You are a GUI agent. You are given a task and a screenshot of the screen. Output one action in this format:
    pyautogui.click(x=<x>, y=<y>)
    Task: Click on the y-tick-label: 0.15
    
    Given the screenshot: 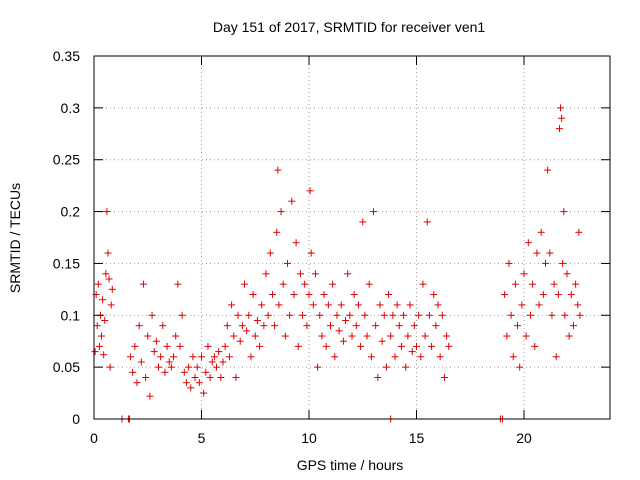 What is the action you would take?
    pyautogui.click(x=66, y=263)
    